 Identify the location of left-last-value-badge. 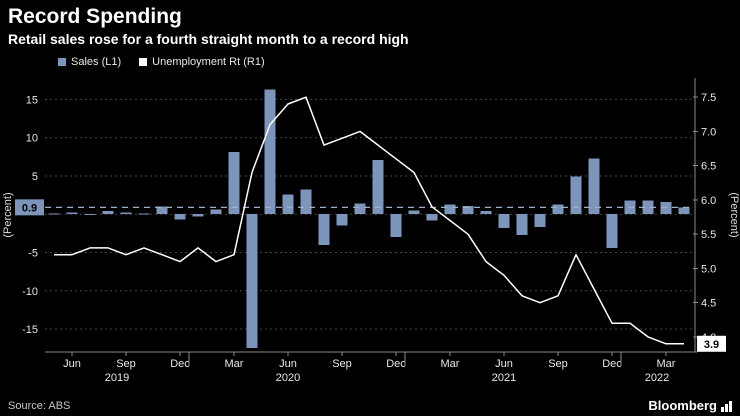
(29, 207).